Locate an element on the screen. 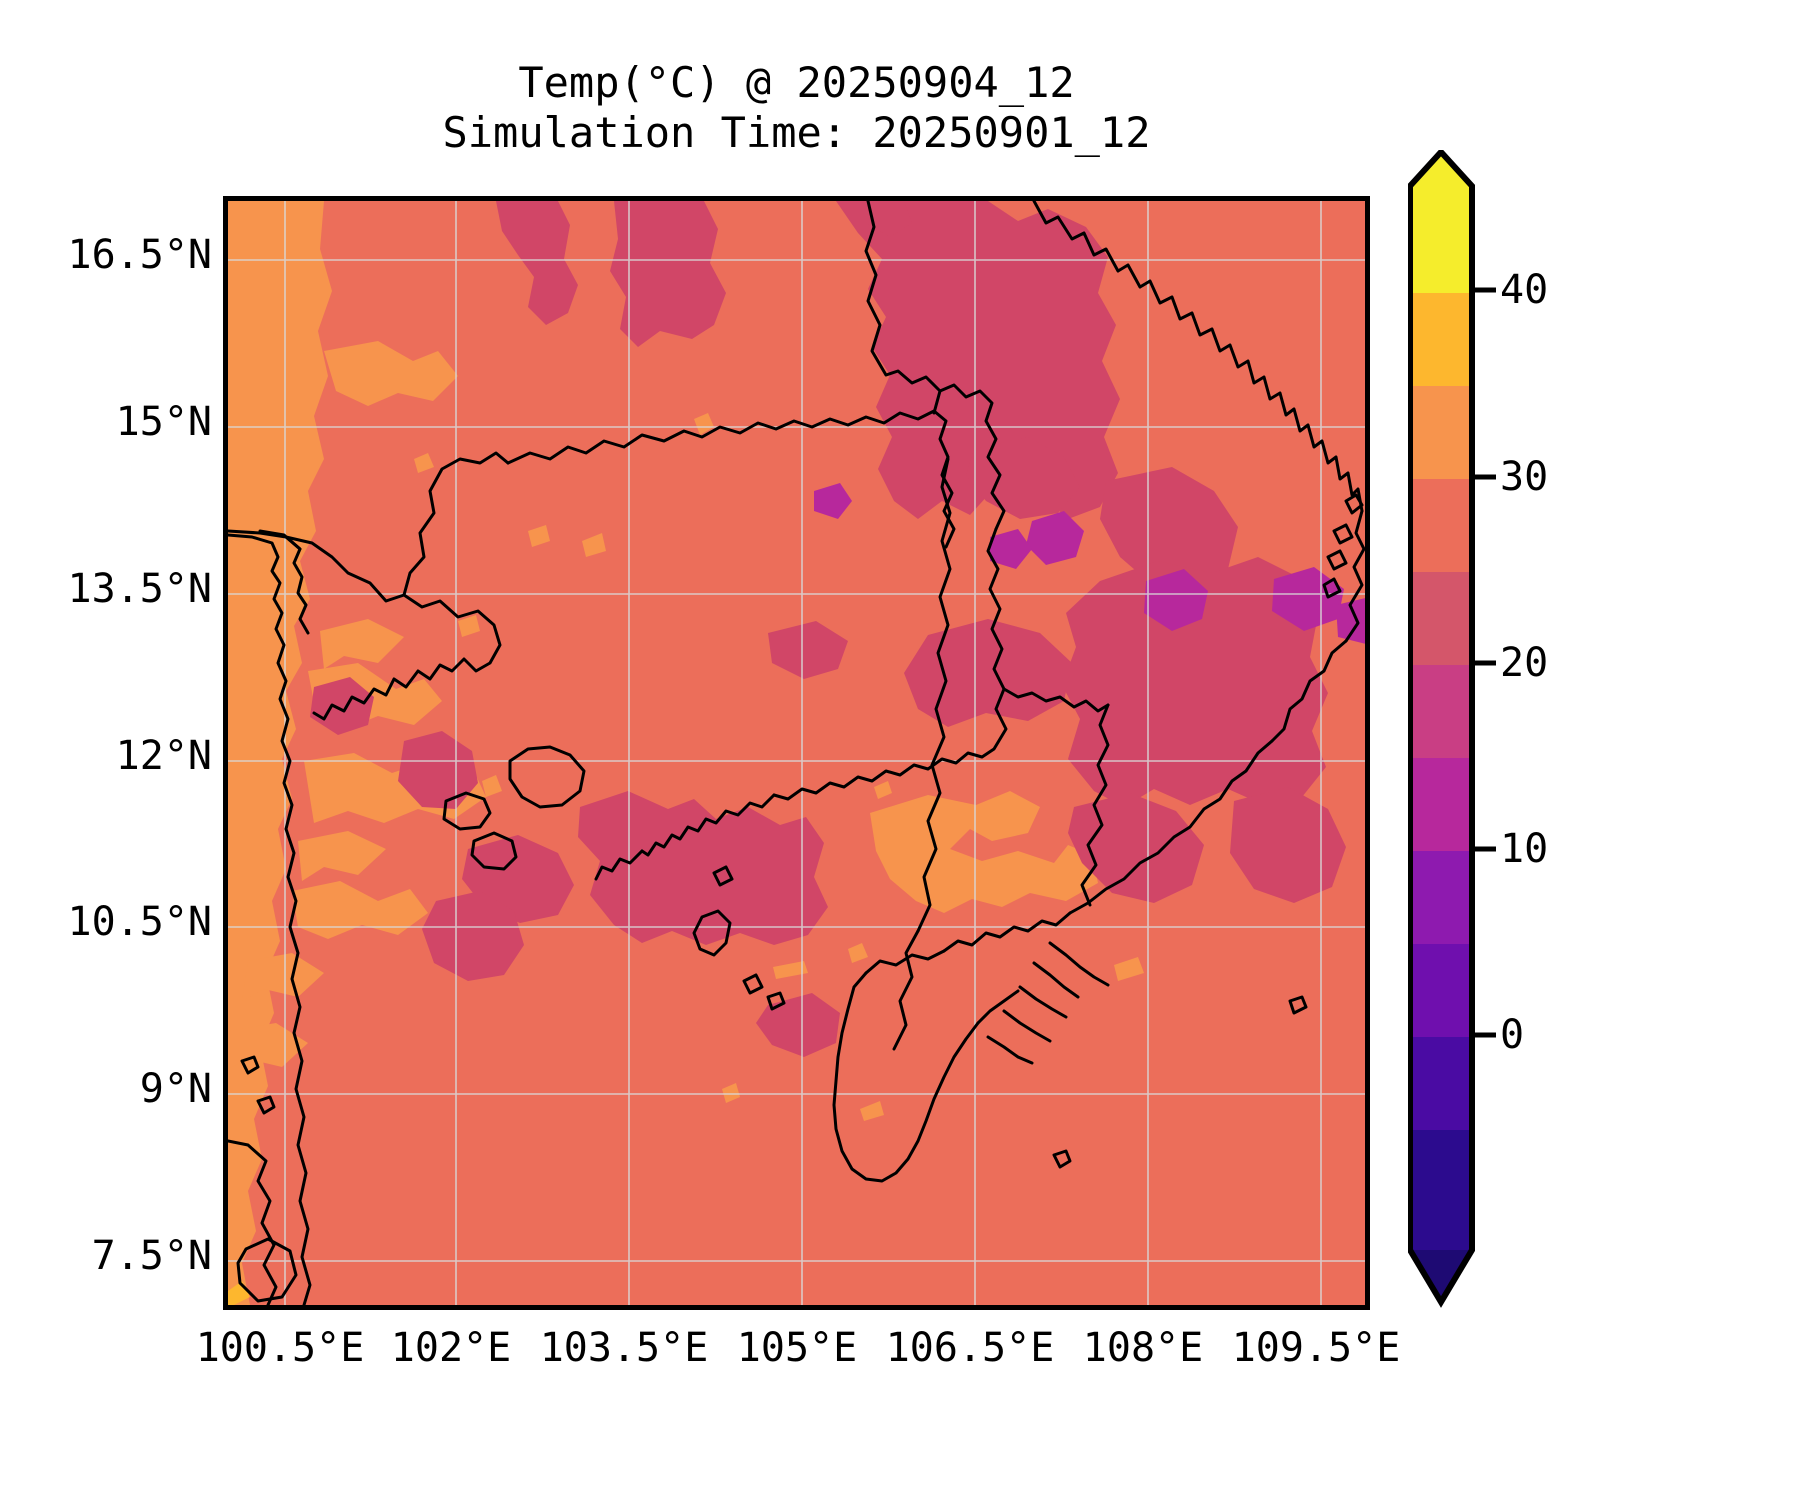 The width and height of the screenshot is (1800, 1500). colorbar-under-arrow is located at coordinates (1441, 1276).